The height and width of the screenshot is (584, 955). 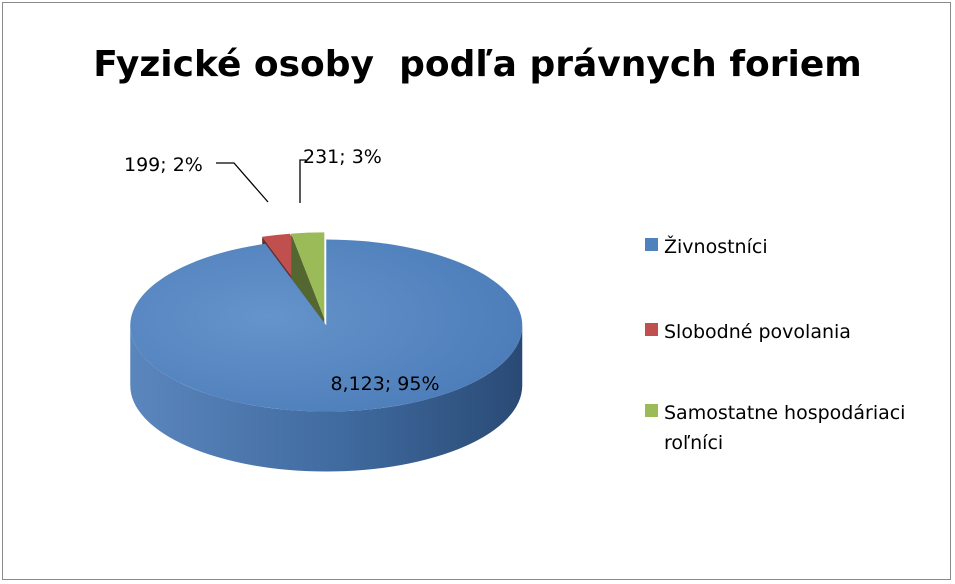 I want to click on leader-lines, so click(x=261, y=181).